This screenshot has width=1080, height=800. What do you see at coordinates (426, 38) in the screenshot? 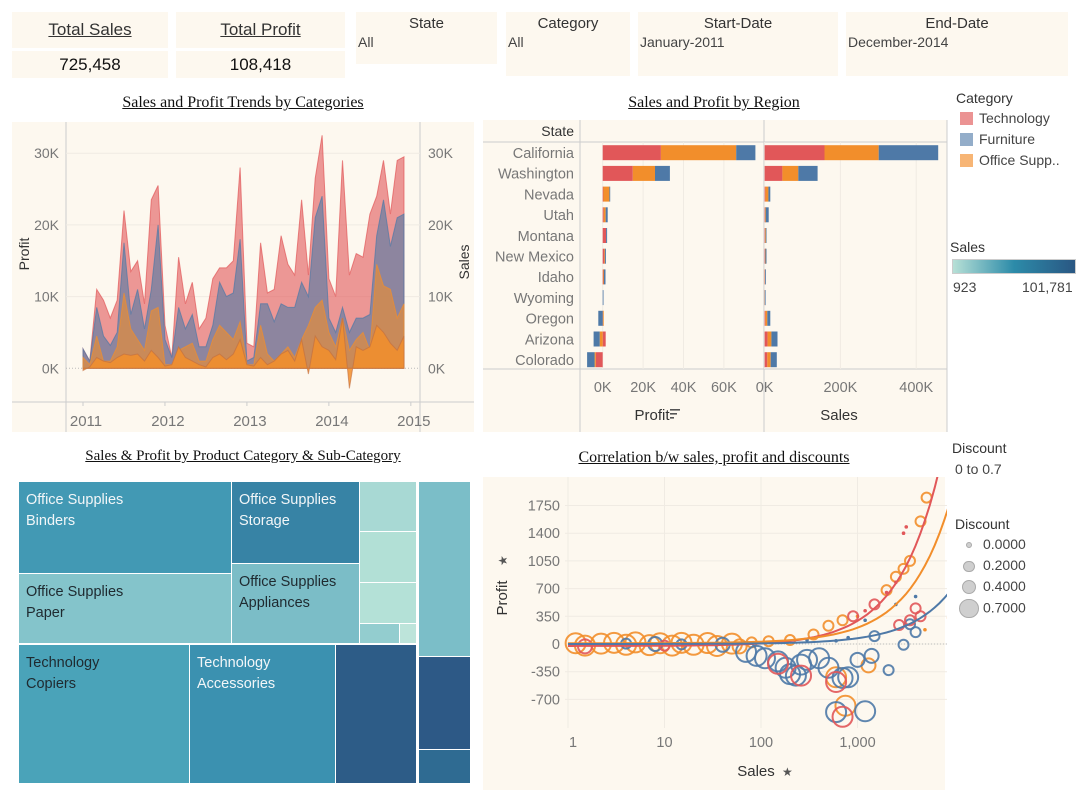
I see `state-filter: State All` at bounding box center [426, 38].